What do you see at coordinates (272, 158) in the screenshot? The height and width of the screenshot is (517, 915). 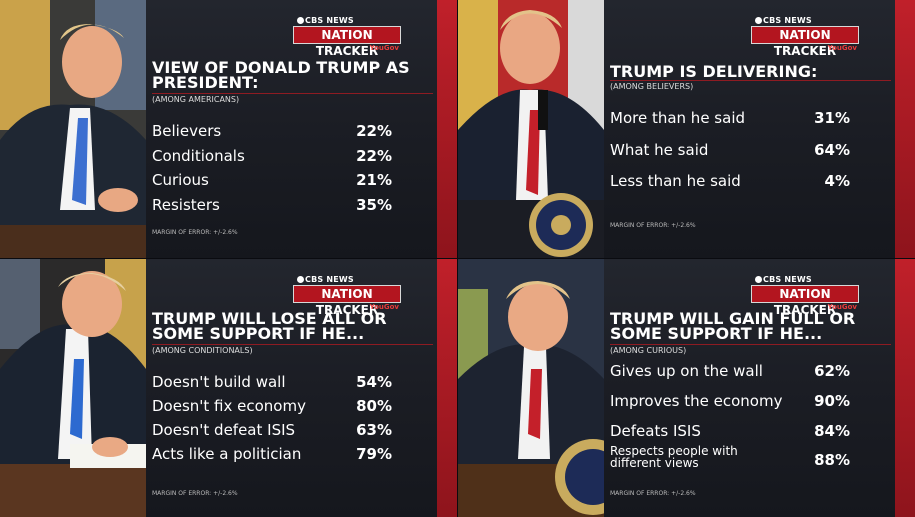 I see `table-row: Conditionals 22%` at bounding box center [272, 158].